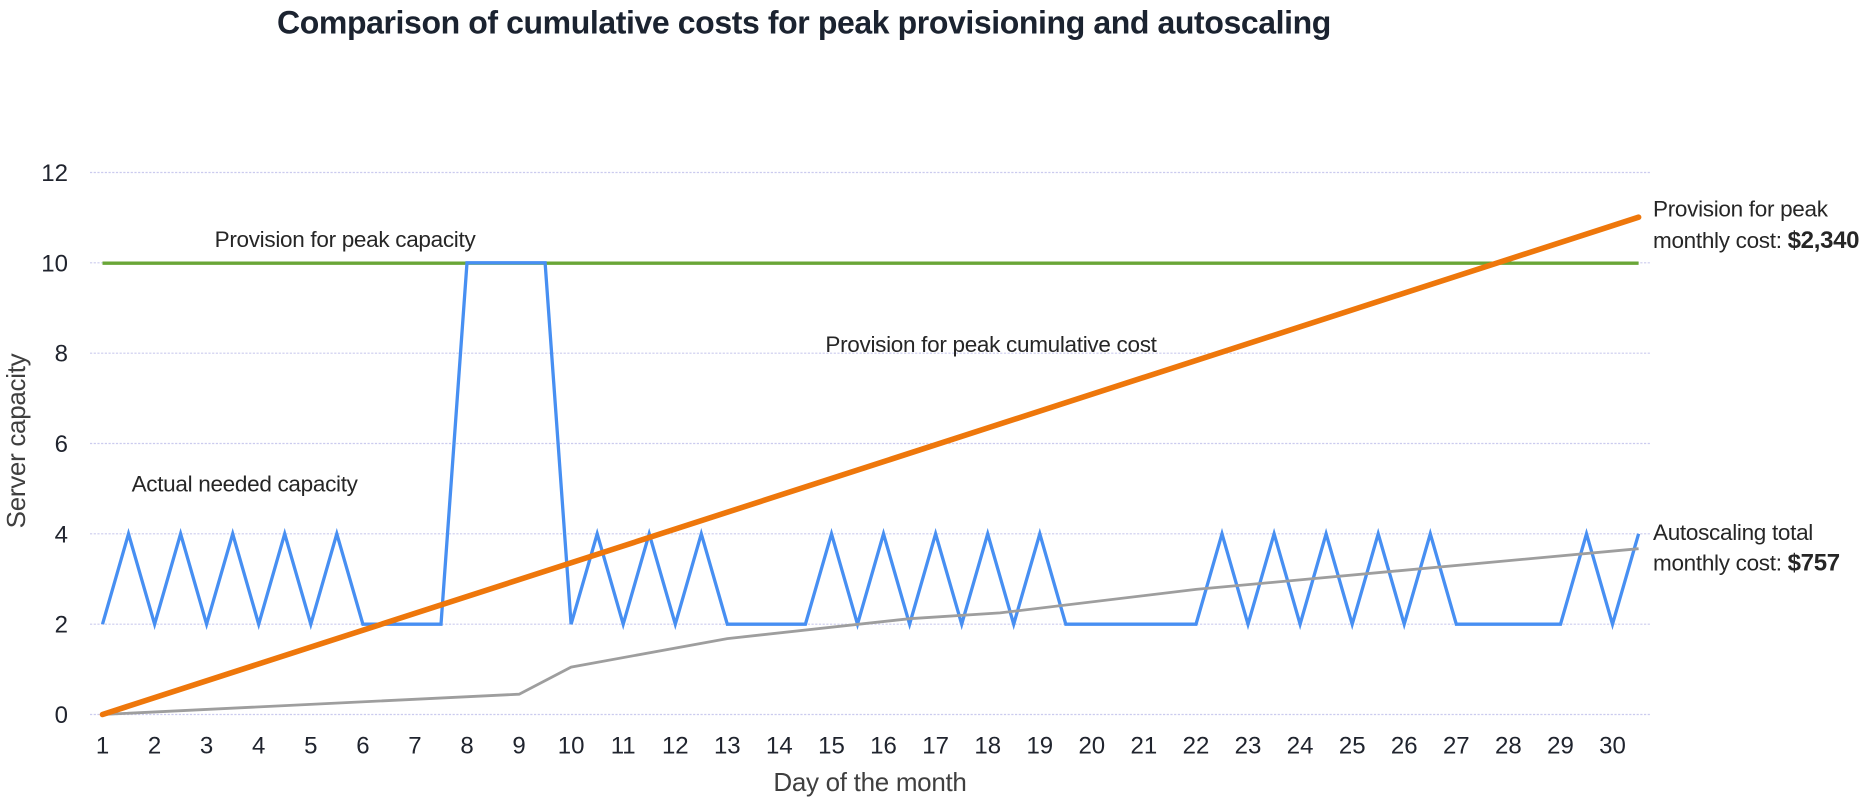 The height and width of the screenshot is (803, 1867). Describe the element at coordinates (1756, 240) in the screenshot. I see `svg-text: monthly cost: $2,340` at that location.